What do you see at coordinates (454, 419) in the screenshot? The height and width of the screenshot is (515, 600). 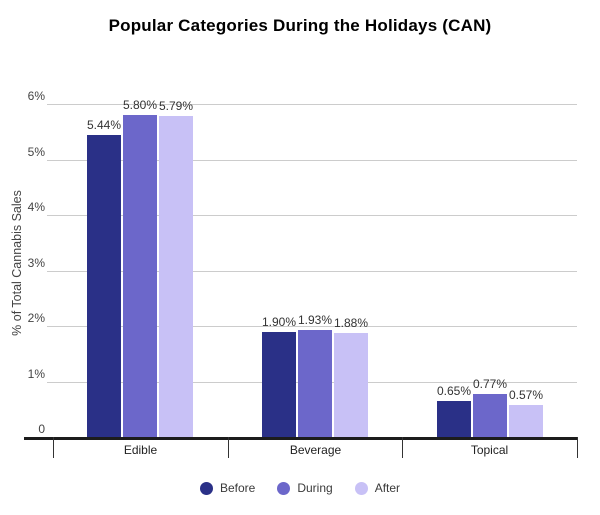 I see `bar-topical-before` at bounding box center [454, 419].